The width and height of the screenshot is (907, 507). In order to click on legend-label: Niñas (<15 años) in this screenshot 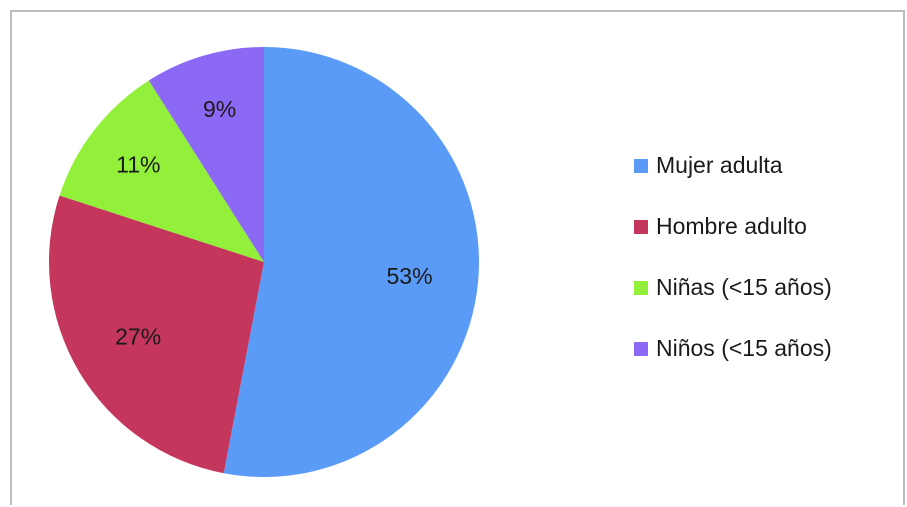, I will do `click(744, 287)`.